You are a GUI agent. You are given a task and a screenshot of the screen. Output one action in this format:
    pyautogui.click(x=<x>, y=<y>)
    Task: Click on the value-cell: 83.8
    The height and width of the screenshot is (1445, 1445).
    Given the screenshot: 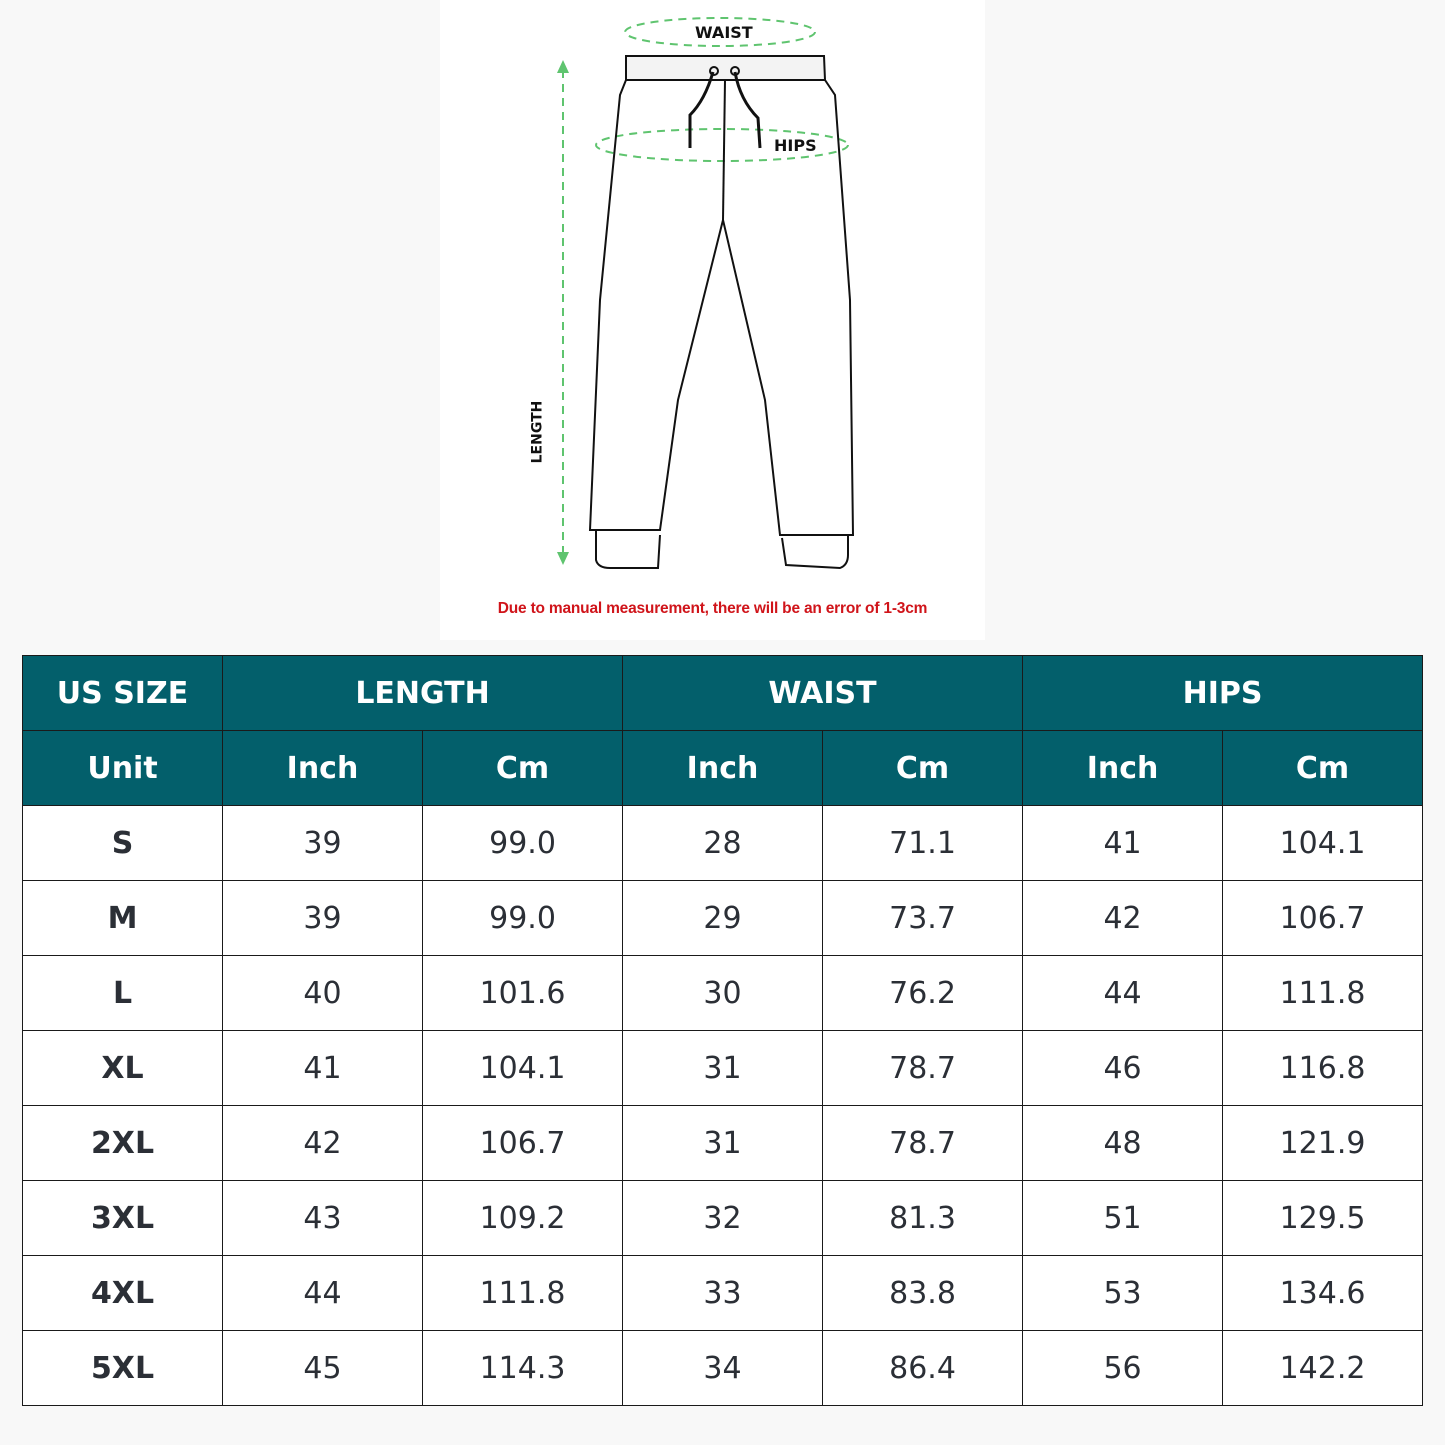 What is the action you would take?
    pyautogui.click(x=923, y=1293)
    